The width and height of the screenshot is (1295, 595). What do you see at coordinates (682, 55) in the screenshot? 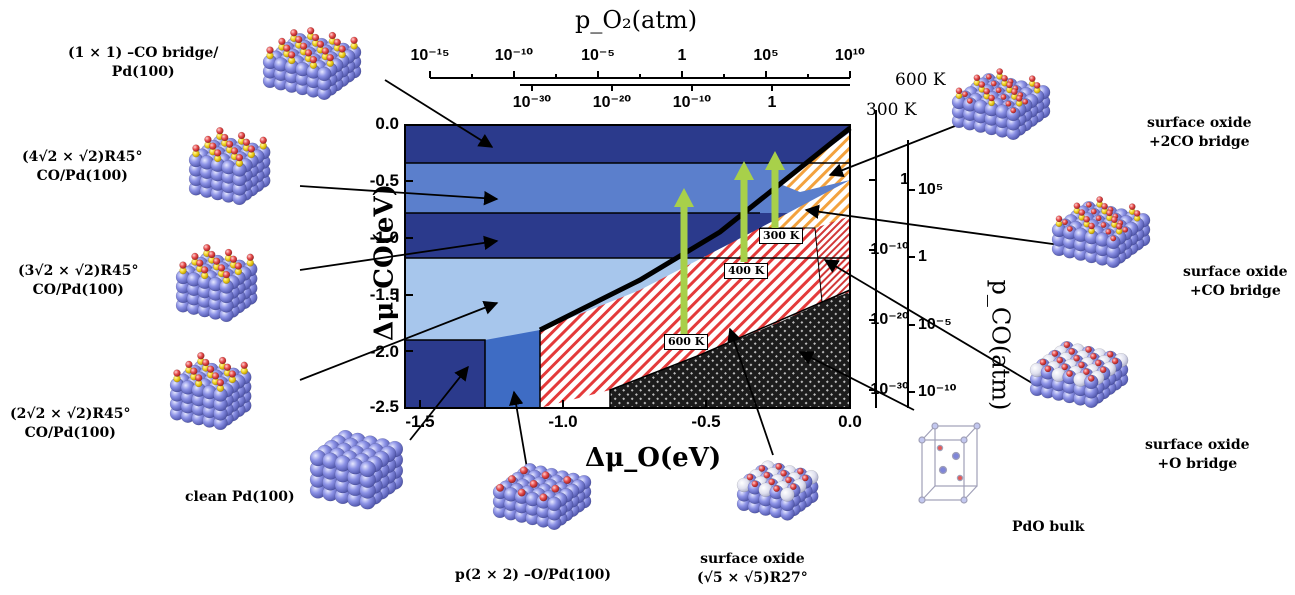
I see `top-tick-600k: 1` at bounding box center [682, 55].